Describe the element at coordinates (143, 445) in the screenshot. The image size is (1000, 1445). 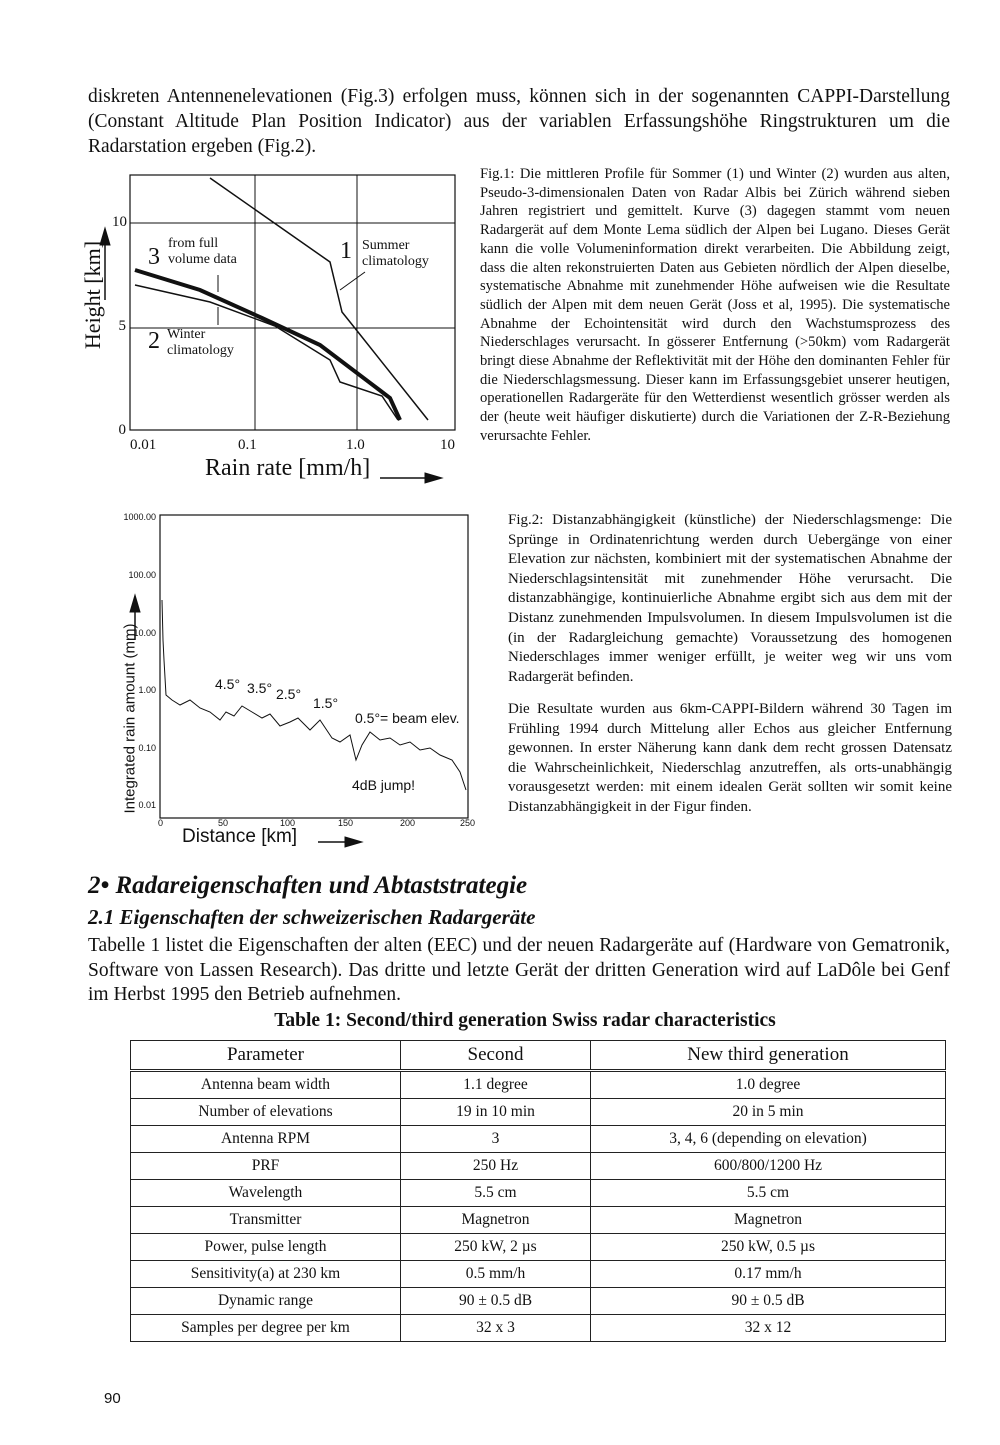
I see `x-tick-label: 0.01` at that location.